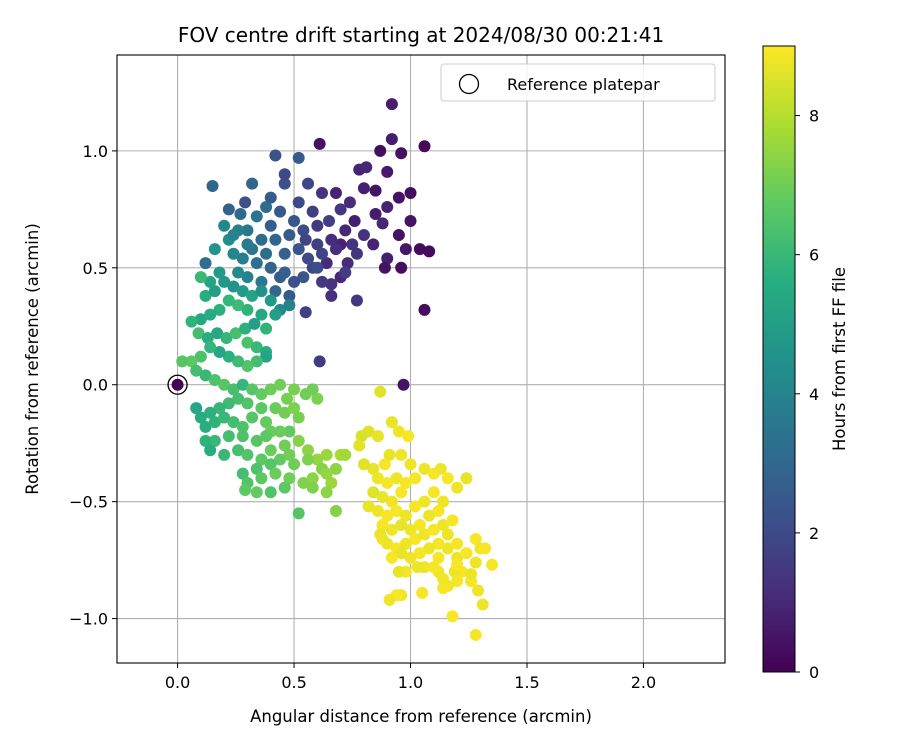  What do you see at coordinates (814, 533) in the screenshot?
I see `colorbar-tick-label: 2` at bounding box center [814, 533].